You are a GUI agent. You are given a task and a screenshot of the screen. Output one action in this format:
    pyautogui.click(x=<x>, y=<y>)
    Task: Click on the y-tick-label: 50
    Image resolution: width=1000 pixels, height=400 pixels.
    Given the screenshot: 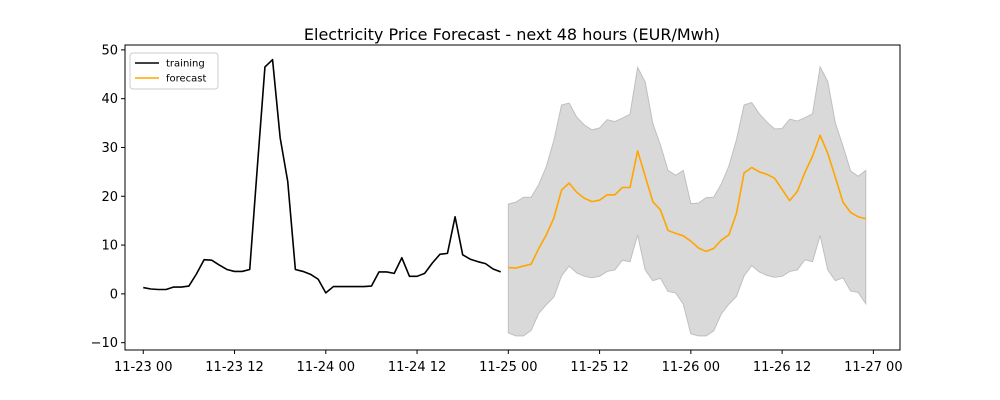 What is the action you would take?
    pyautogui.click(x=109, y=50)
    